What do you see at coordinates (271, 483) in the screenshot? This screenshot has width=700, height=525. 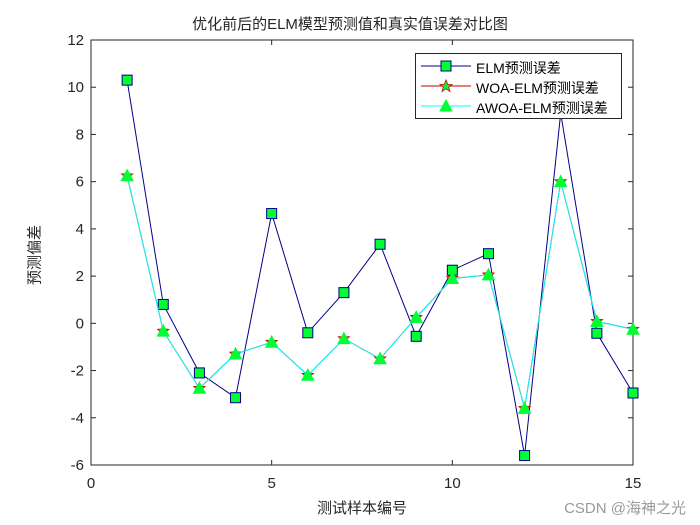 I see `x-tick-label: 5` at bounding box center [271, 483].